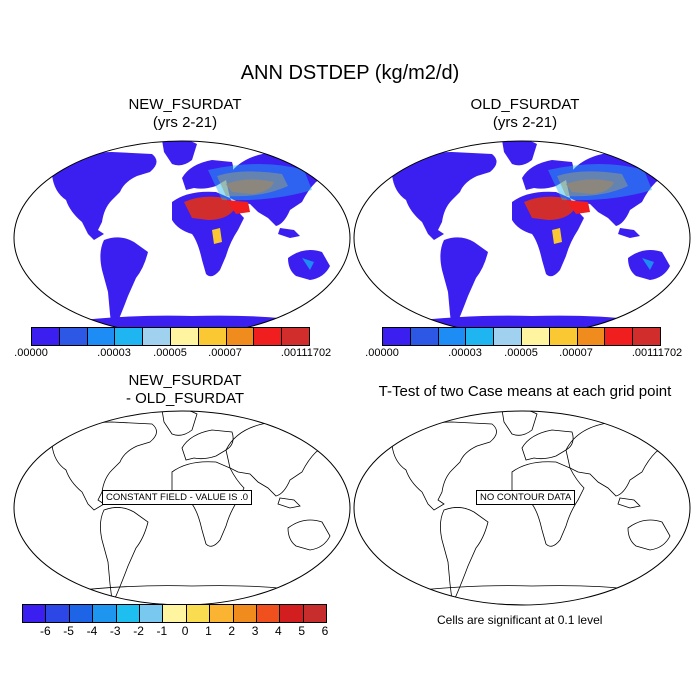  Describe the element at coordinates (325, 631) in the screenshot. I see `colorbar-diff-label: 6` at that location.